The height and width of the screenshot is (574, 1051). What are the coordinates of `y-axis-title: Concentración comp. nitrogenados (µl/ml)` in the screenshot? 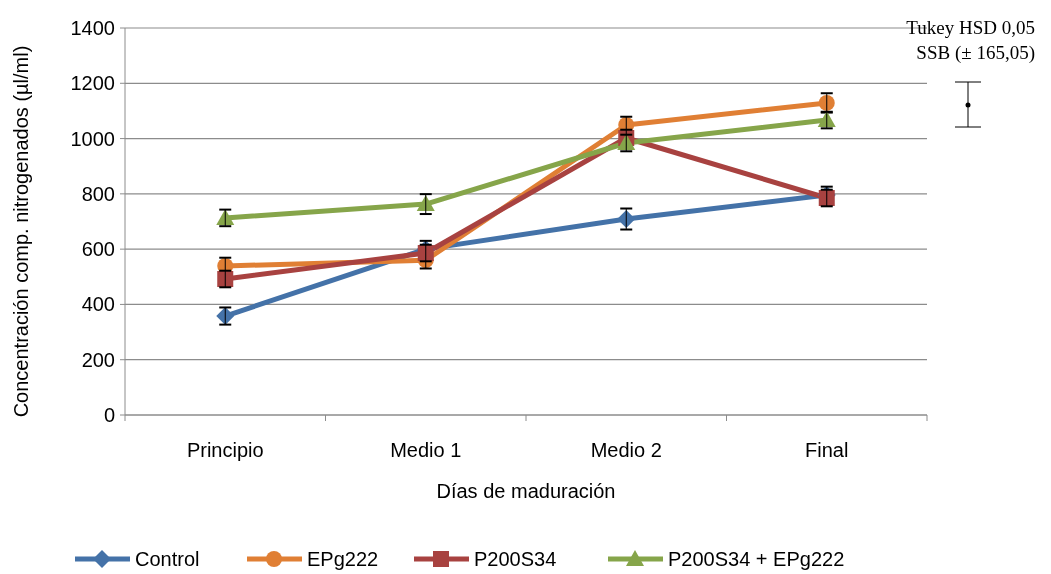 It's located at (21, 231).